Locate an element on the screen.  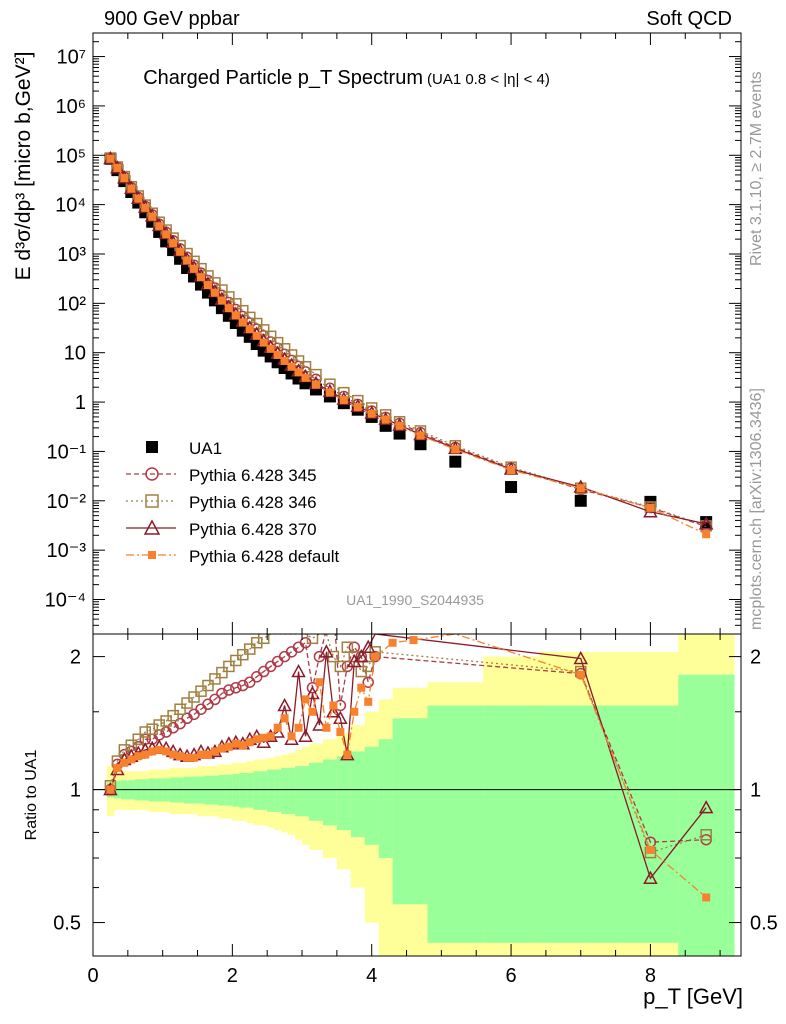
legend-entry-0: UA1 is located at coordinates (184, 448).